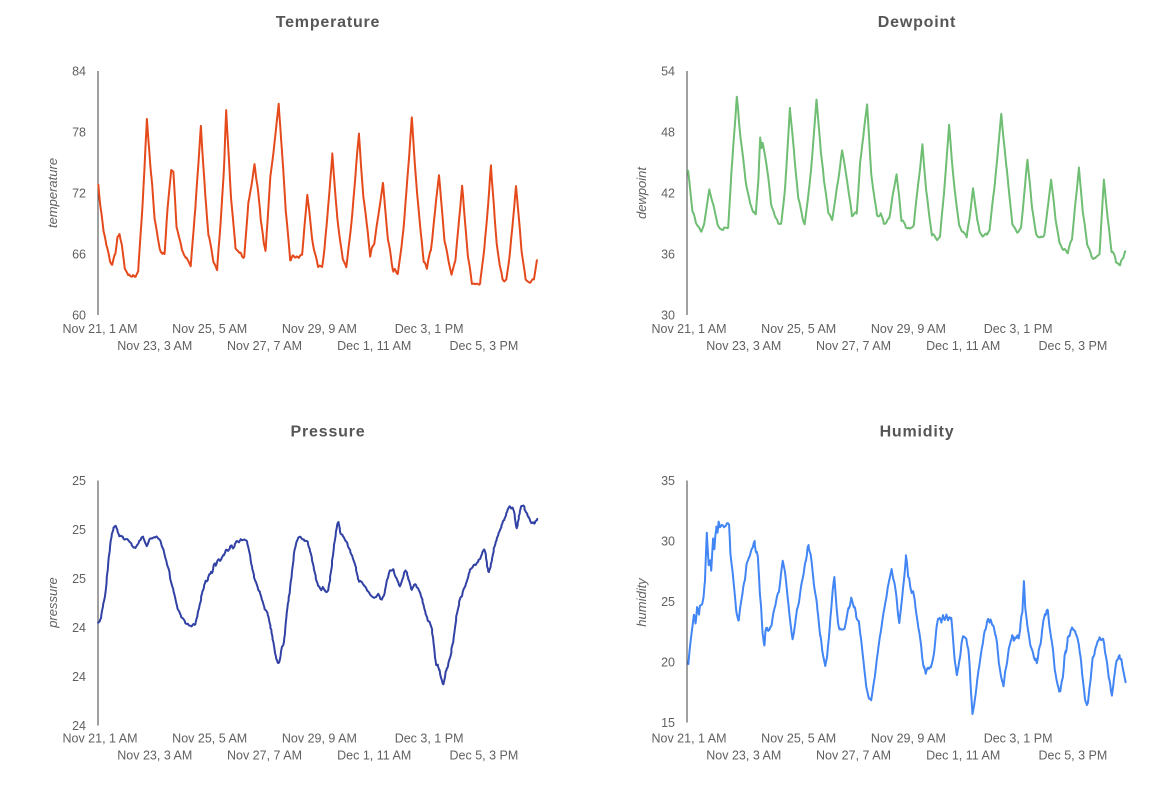 The height and width of the screenshot is (785, 1175). What do you see at coordinates (668, 481) in the screenshot?
I see `svg-text: 35` at bounding box center [668, 481].